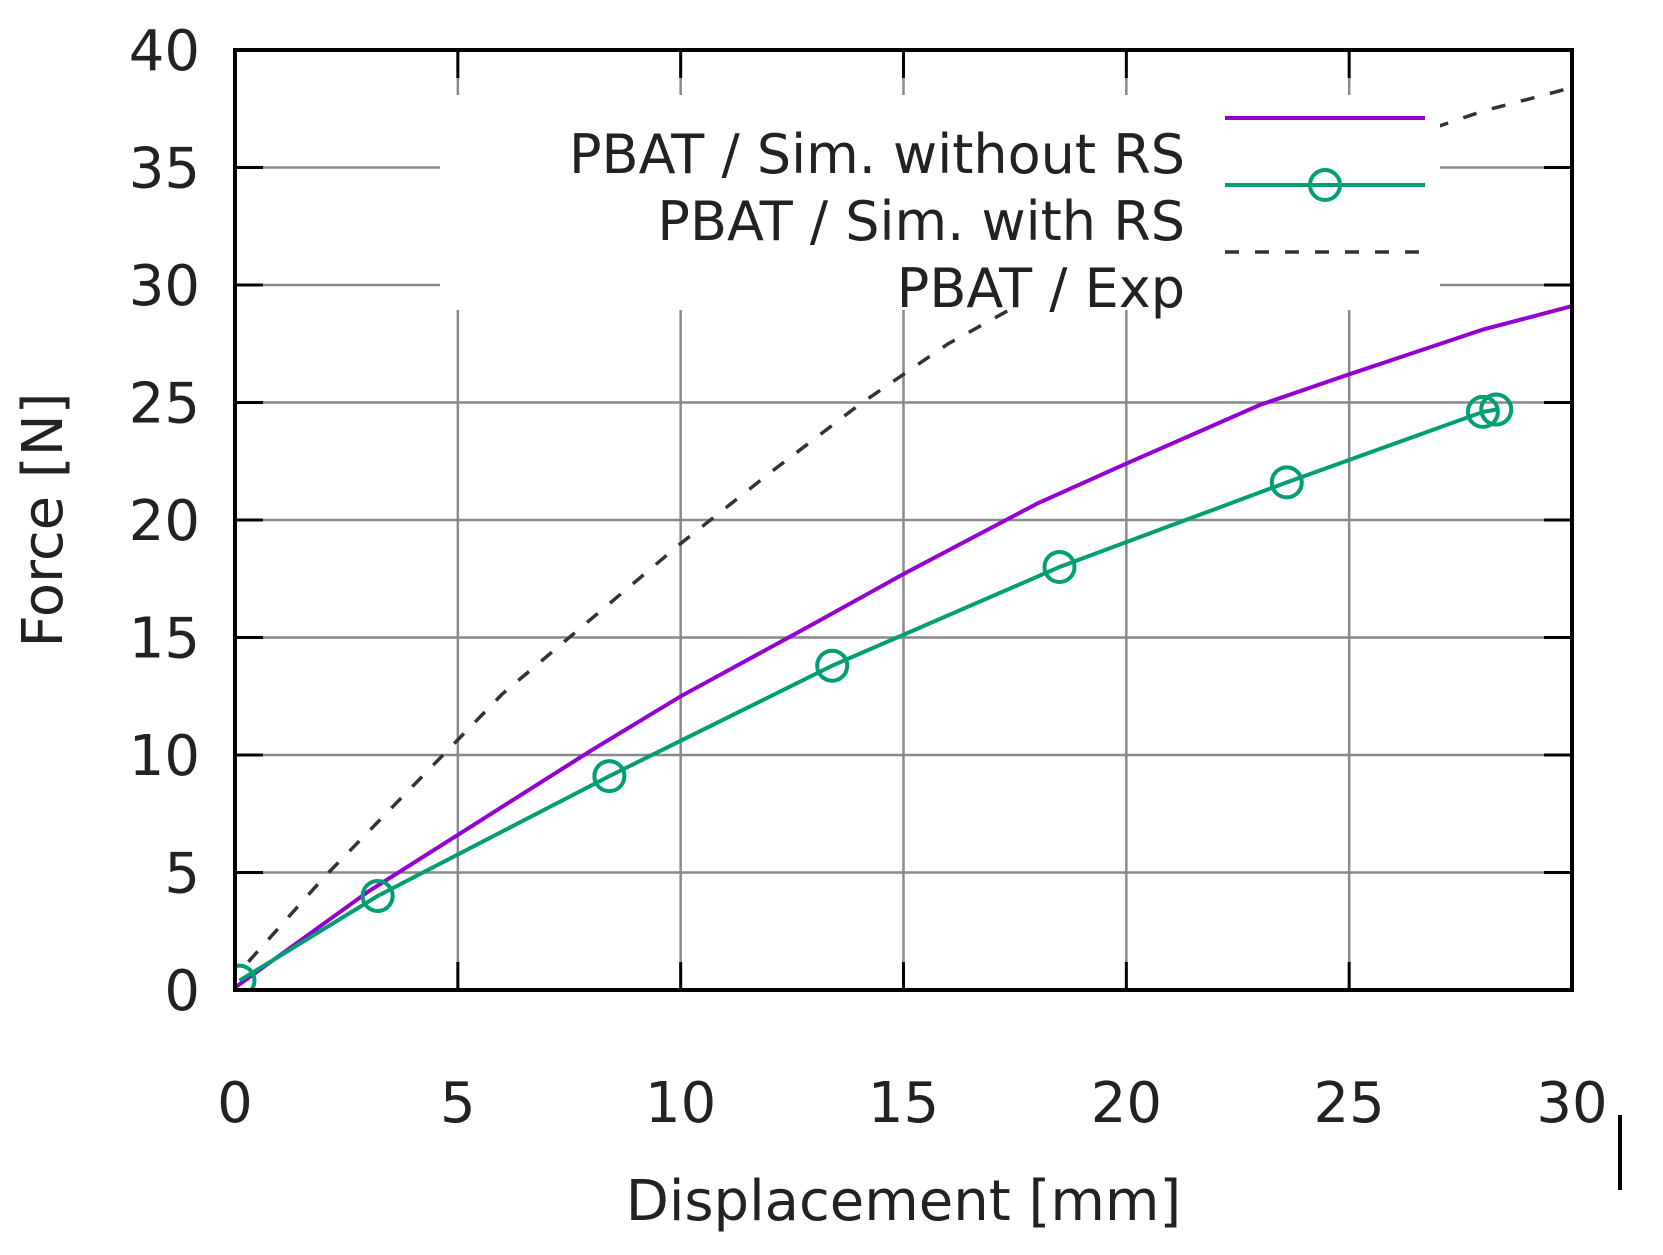 The height and width of the screenshot is (1255, 1663). I want to click on legend-background, so click(940, 202).